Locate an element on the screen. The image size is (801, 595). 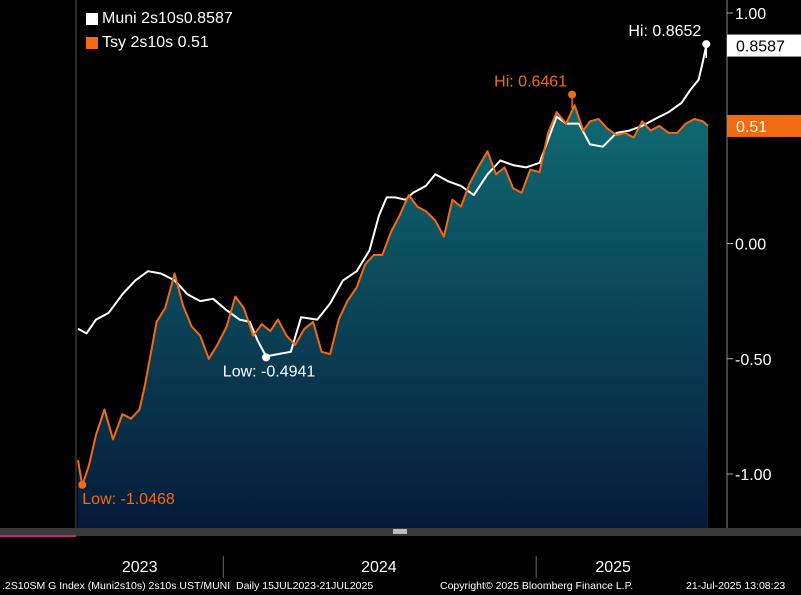
legend-label-muni: Muni 2s10s is located at coordinates (143, 18).